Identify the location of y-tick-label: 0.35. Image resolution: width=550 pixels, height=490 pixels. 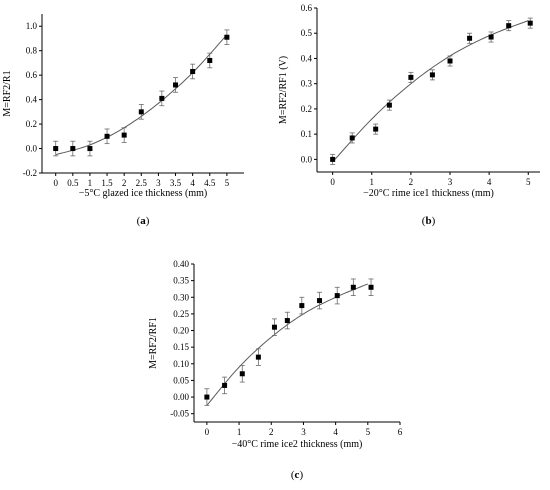
(181, 281).